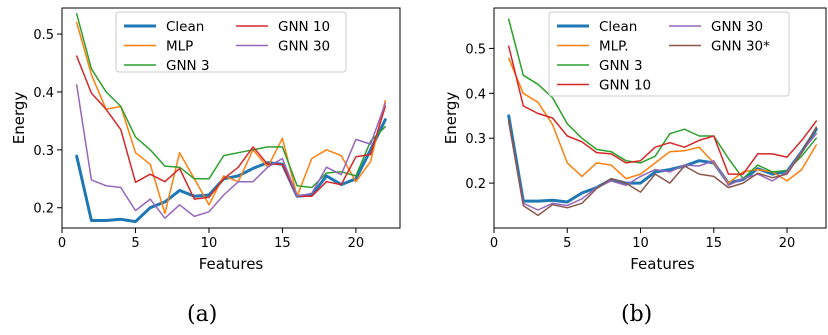 The image size is (828, 335). I want to click on legend-label: GNN 30*, so click(740, 47).